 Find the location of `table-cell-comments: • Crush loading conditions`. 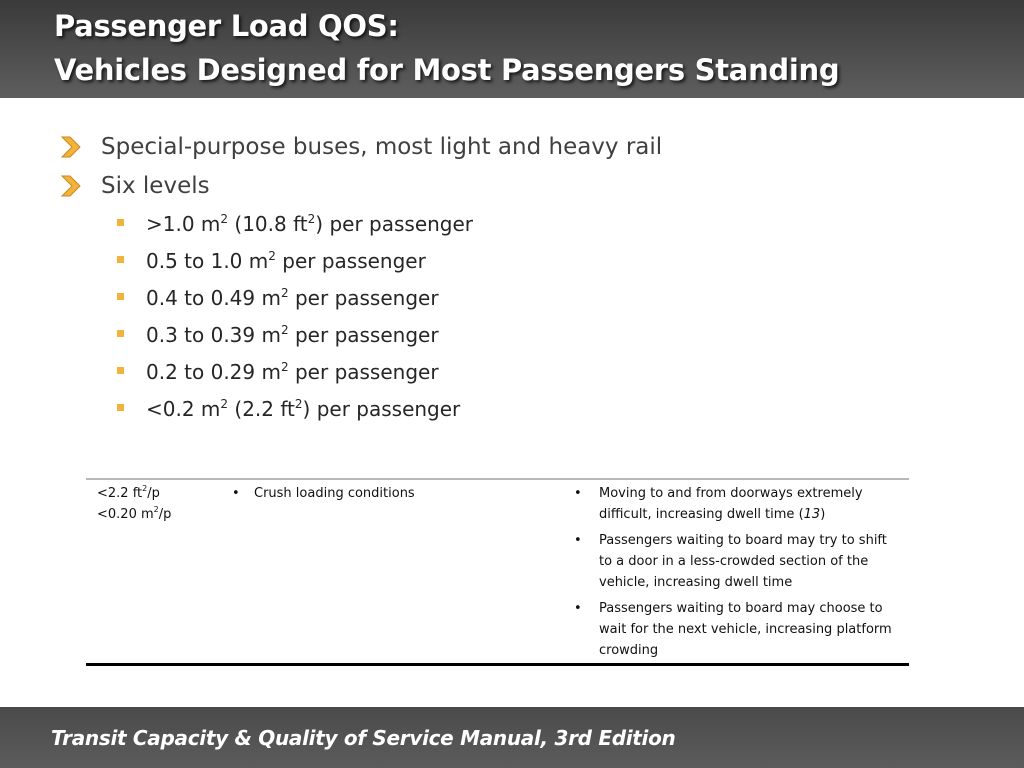

table-cell-comments: • Crush loading conditions is located at coordinates (323, 493).